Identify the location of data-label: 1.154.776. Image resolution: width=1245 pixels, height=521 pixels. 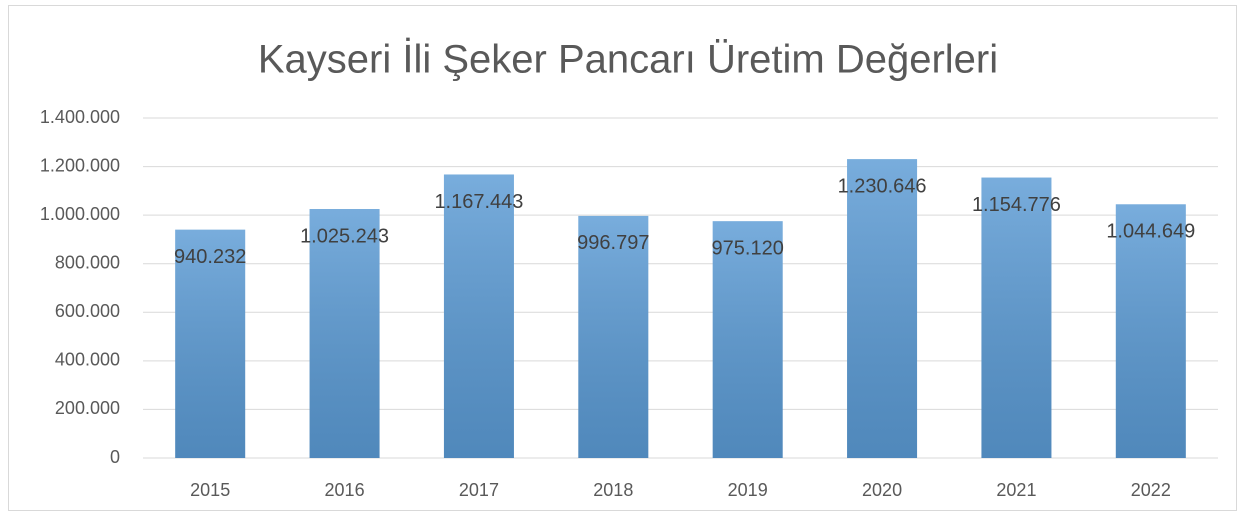
(1016, 205).